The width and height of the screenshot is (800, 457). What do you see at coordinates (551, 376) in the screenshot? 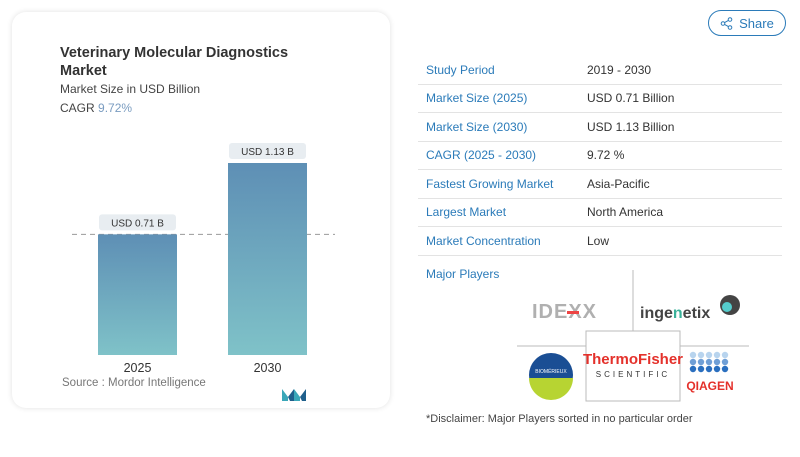
I see `biomerieux-logo: BIOMÉRIEUX` at bounding box center [551, 376].